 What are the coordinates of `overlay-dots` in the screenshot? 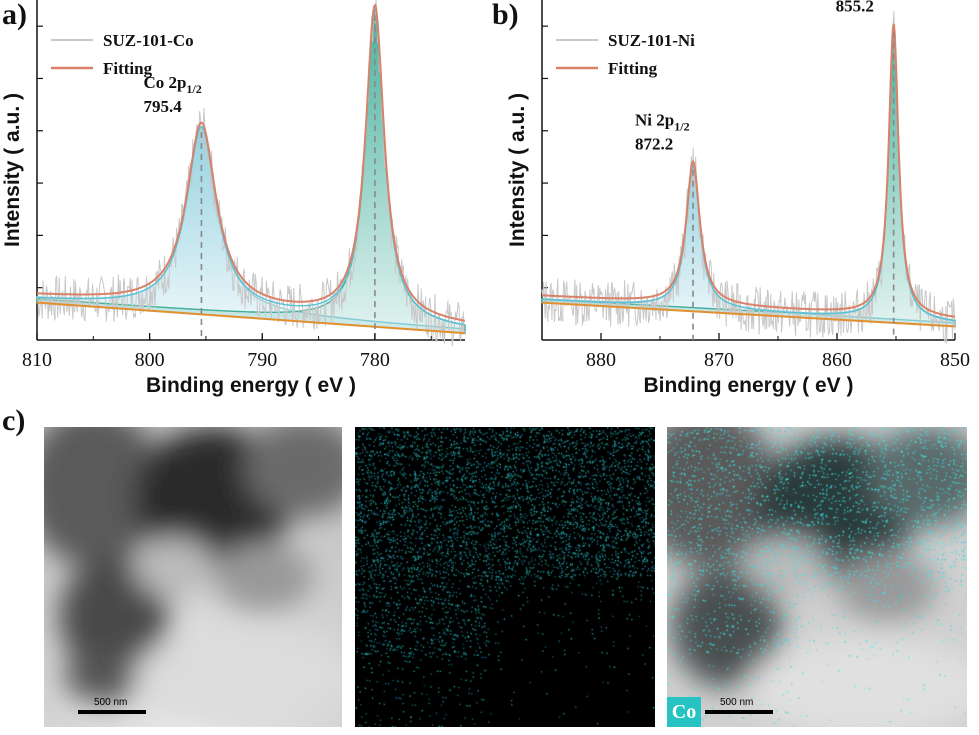 It's located at (817, 577).